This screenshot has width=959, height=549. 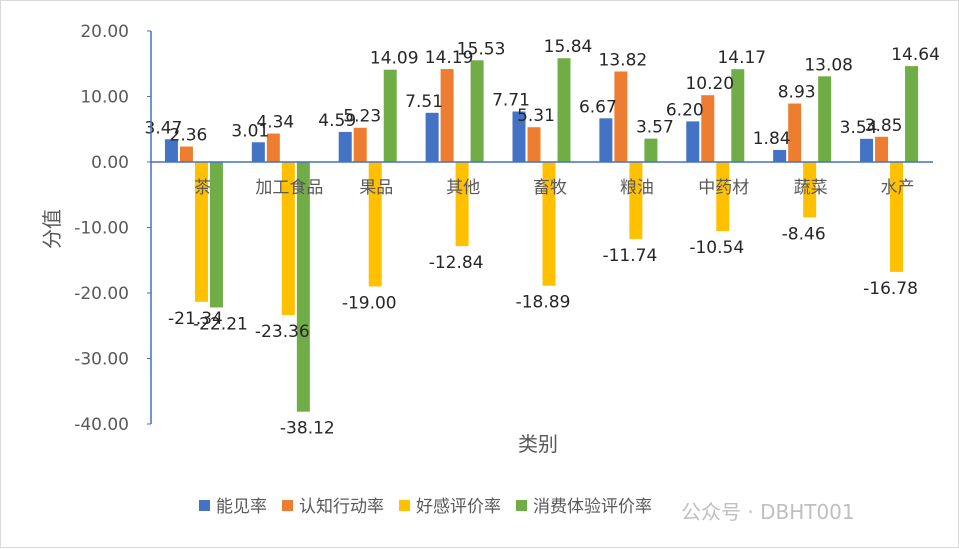 I want to click on x-category-label: 粮油, so click(x=637, y=188).